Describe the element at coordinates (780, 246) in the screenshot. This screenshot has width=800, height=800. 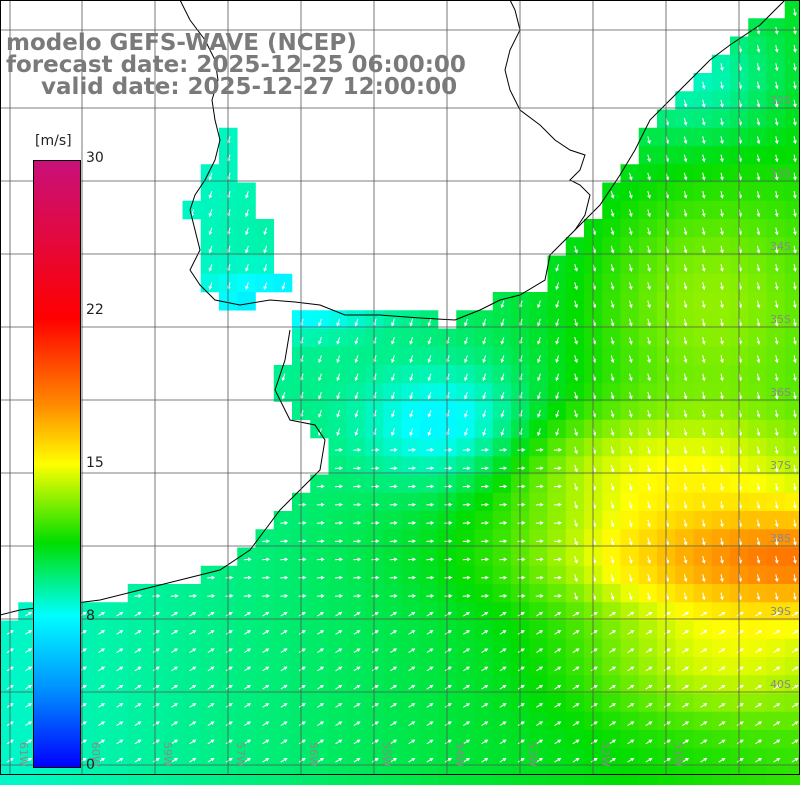
I see `lat-label: 34S` at that location.